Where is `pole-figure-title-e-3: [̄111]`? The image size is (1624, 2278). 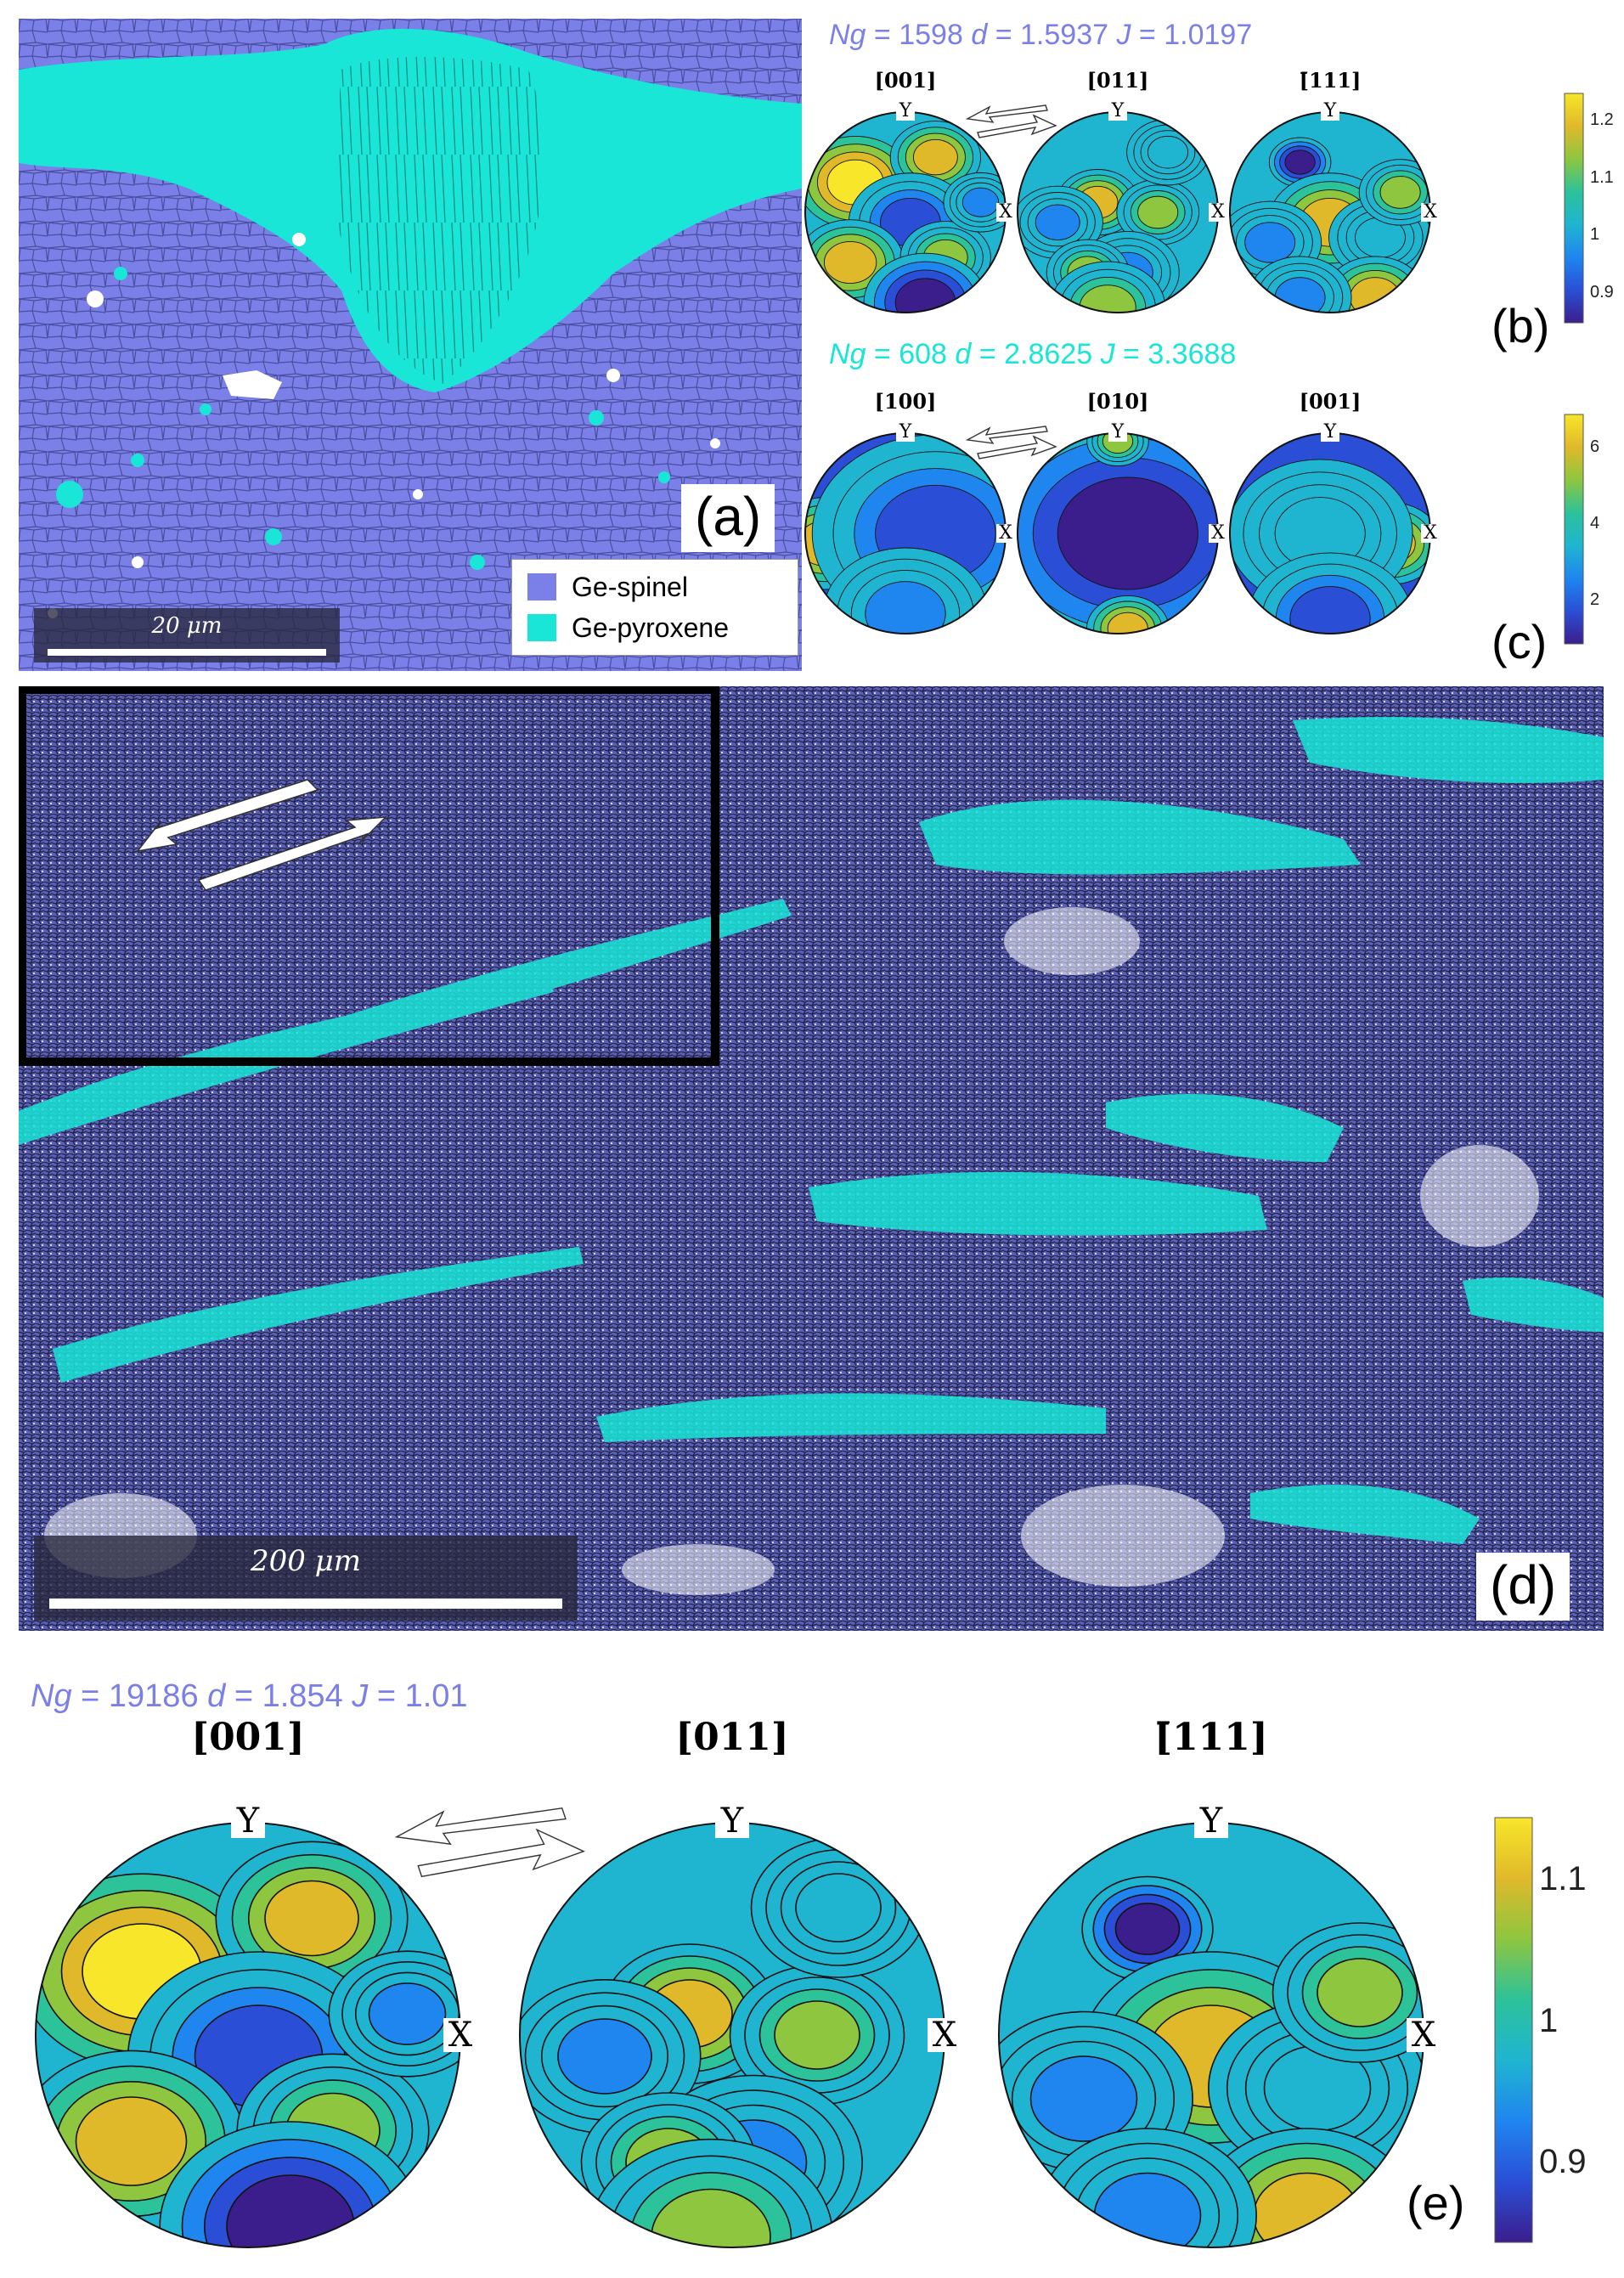 pole-figure-title-e-3: [̄111] is located at coordinates (1211, 1737).